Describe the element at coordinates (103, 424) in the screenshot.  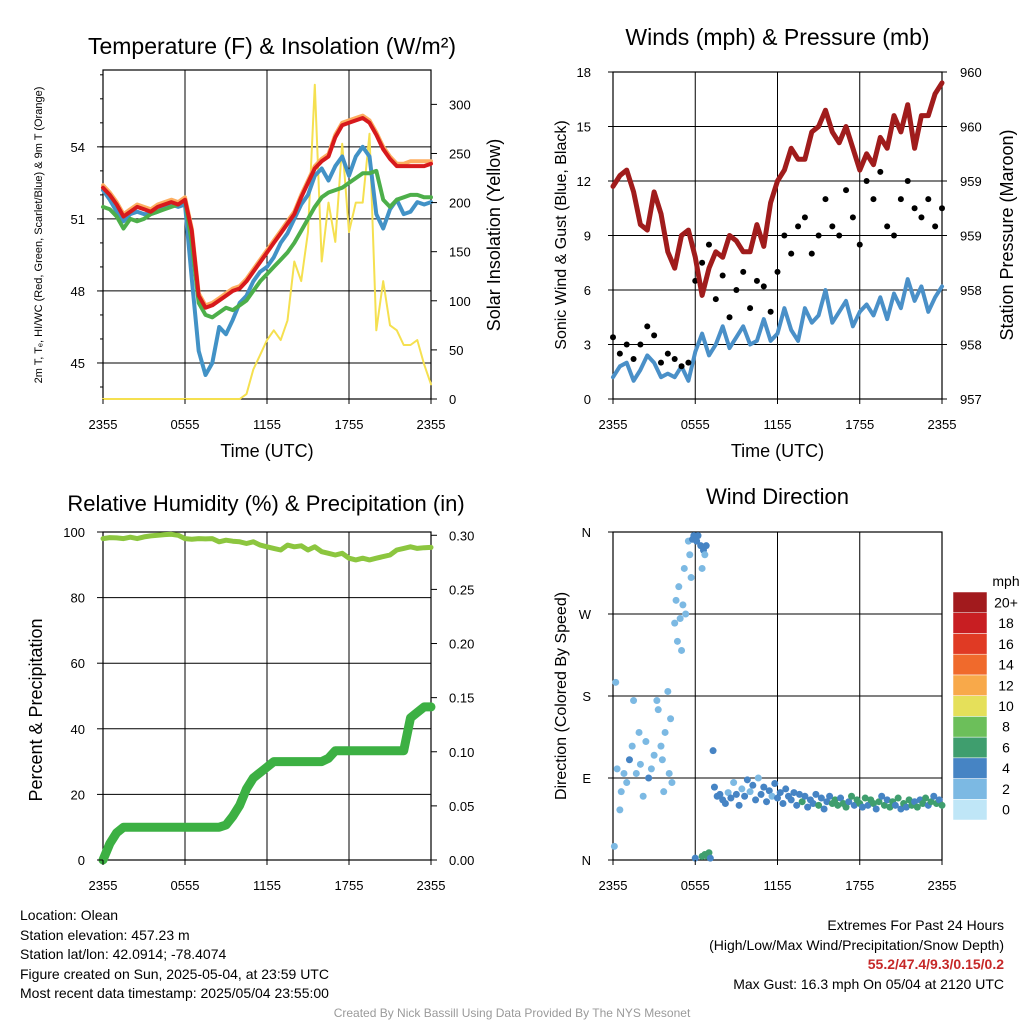
I see `temp-chart-xtick-label: 2355` at that location.